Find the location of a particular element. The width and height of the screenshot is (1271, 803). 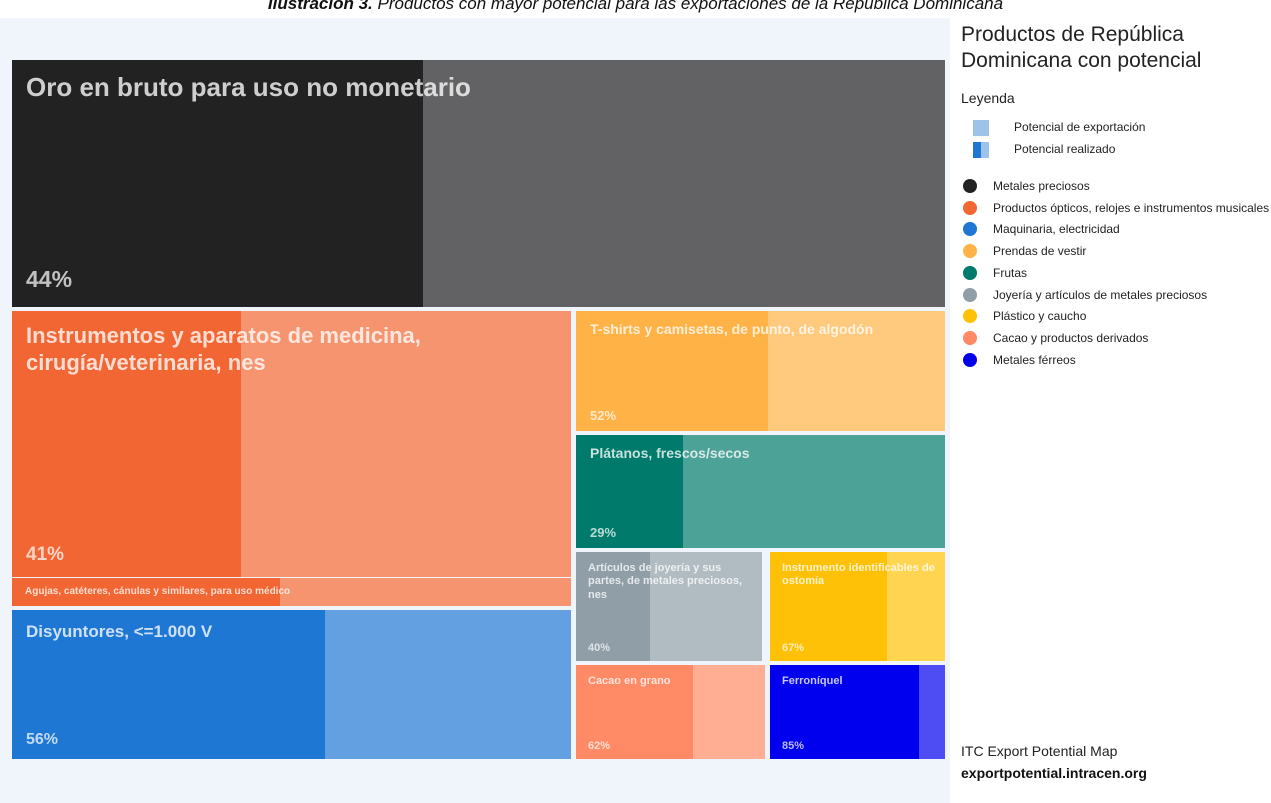

legend-heading: Leyenda is located at coordinates (988, 98).